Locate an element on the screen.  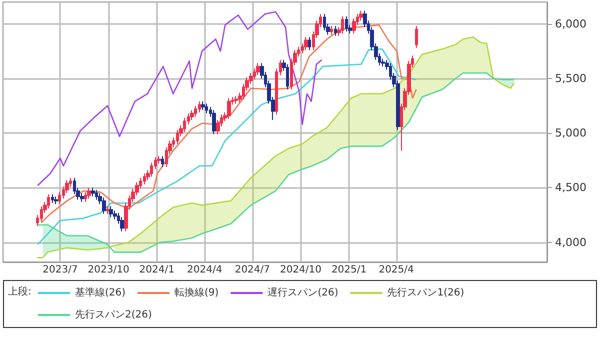
y-tick-label: 5,000 is located at coordinates (570, 133).